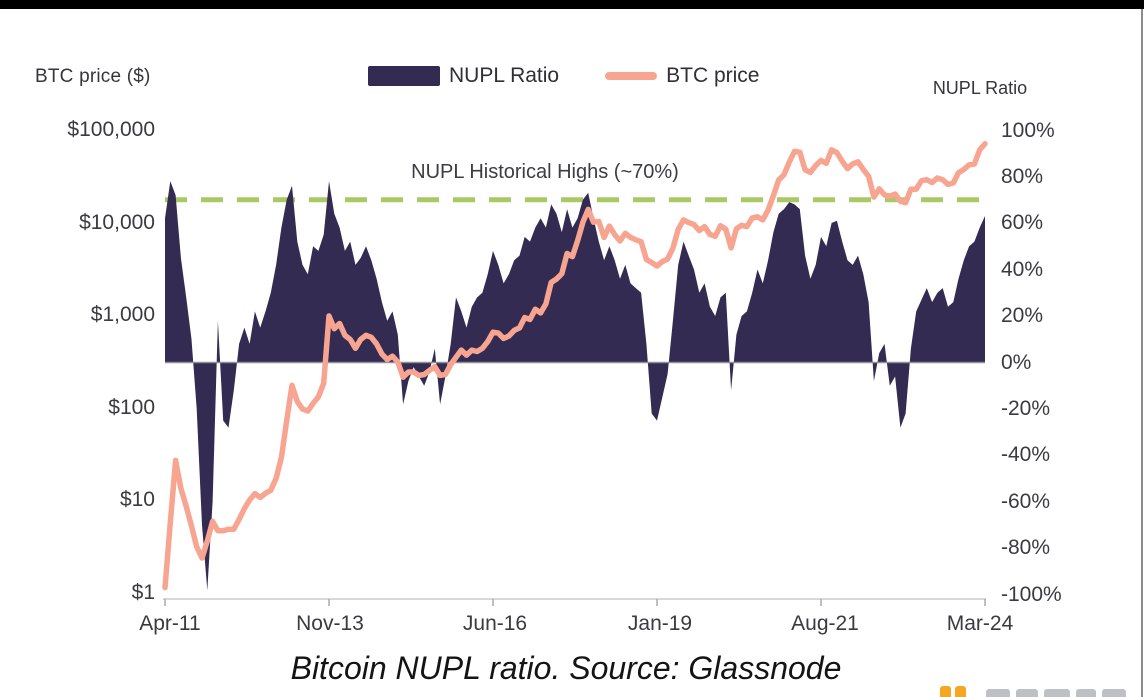  Describe the element at coordinates (1026, 547) in the screenshot. I see `right-tick-label: -80%` at that location.